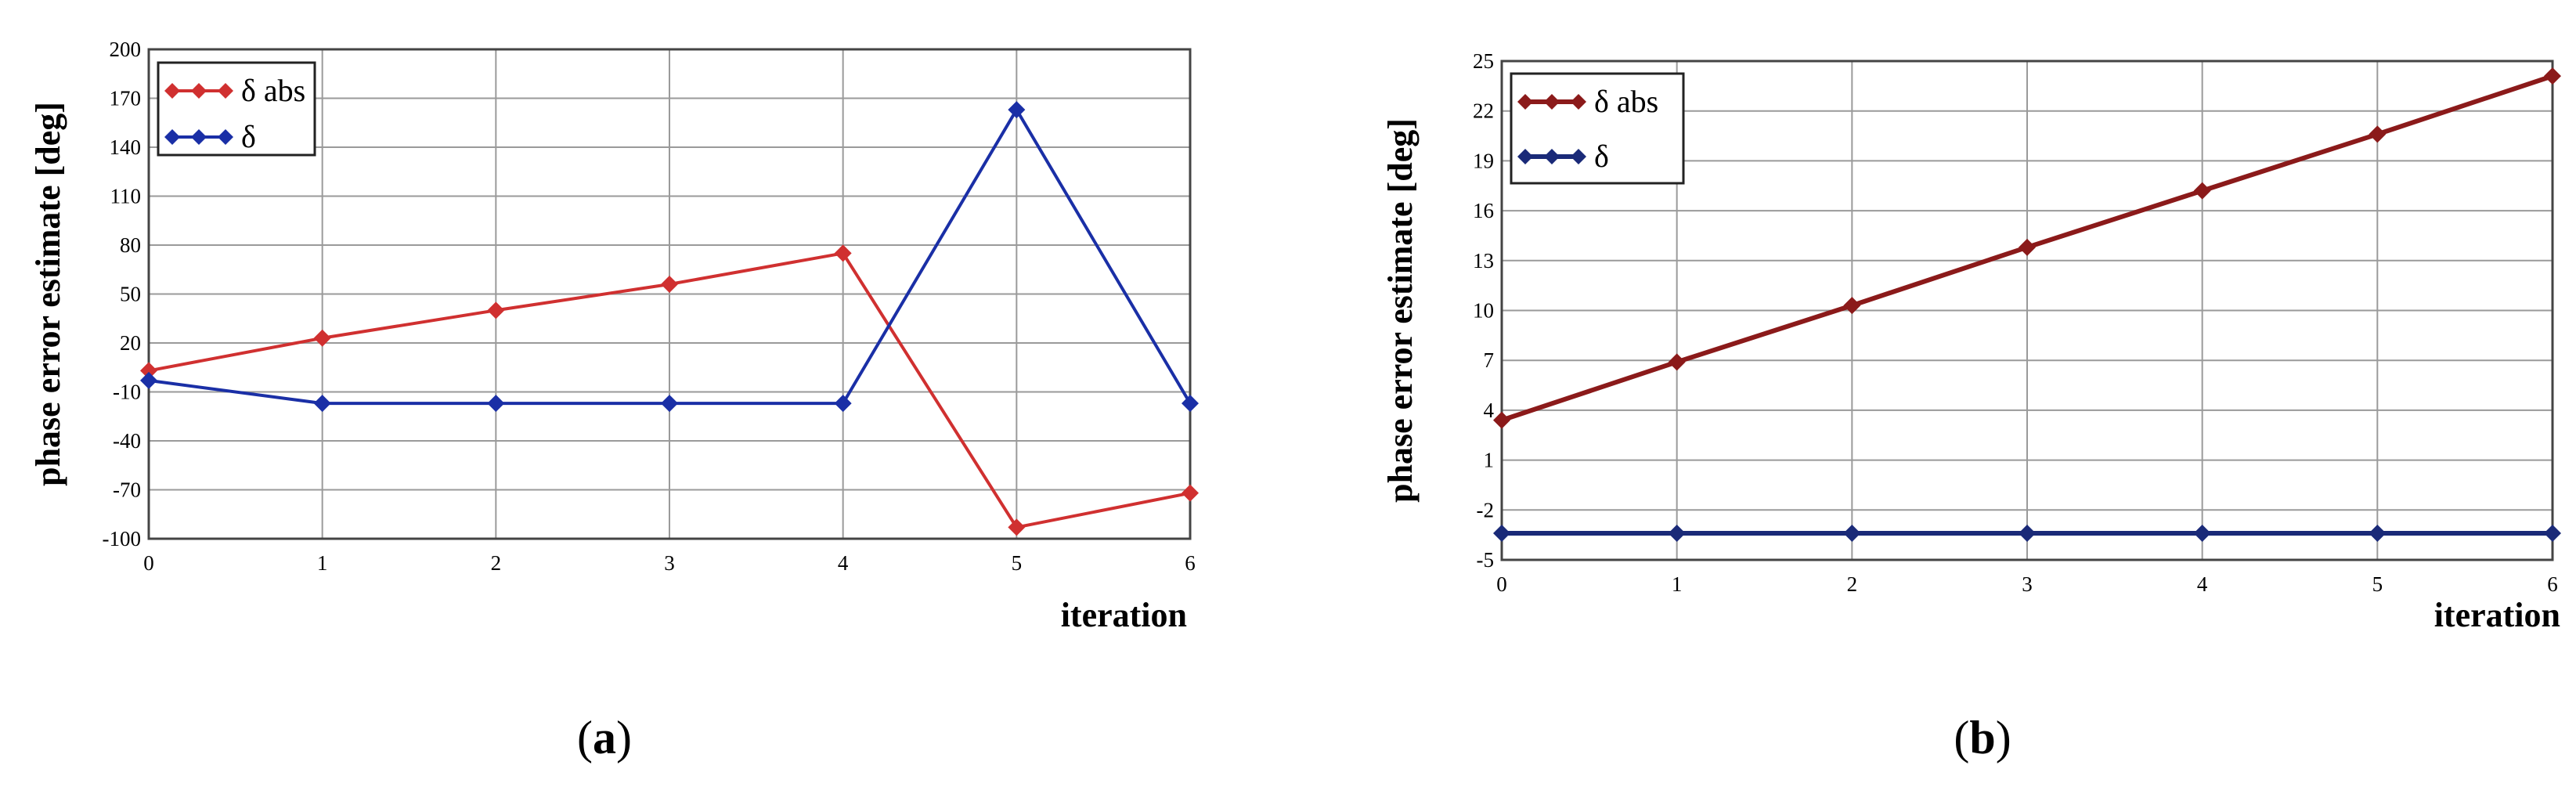  Describe the element at coordinates (126, 49) in the screenshot. I see `y-tick-label: 200` at that location.